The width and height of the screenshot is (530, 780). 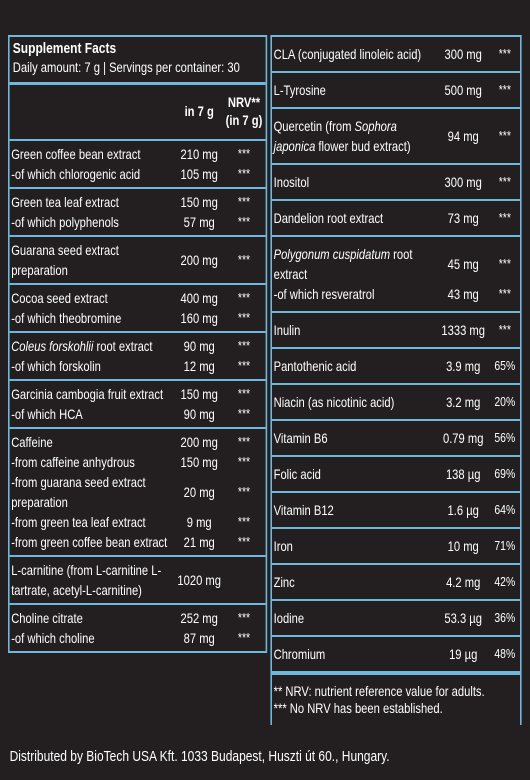 What do you see at coordinates (199, 298) in the screenshot?
I see `amount: 400 mg` at bounding box center [199, 298].